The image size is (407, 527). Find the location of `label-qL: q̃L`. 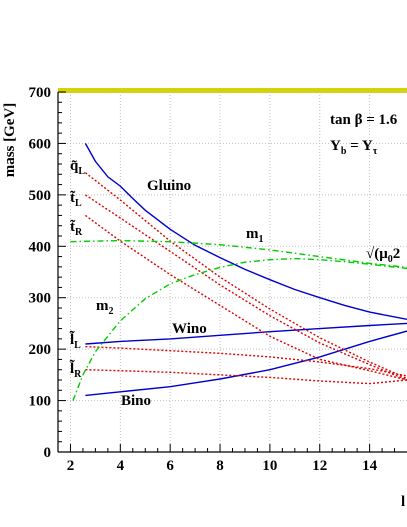

label-qL: q̃L is located at coordinates (77, 167).